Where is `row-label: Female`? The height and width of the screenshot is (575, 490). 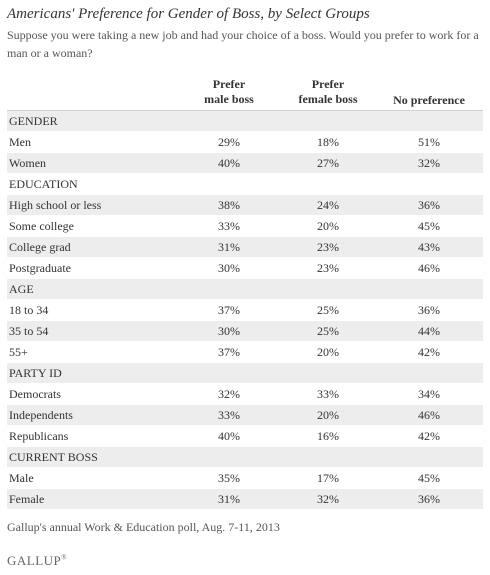 row-label: Female is located at coordinates (27, 499).